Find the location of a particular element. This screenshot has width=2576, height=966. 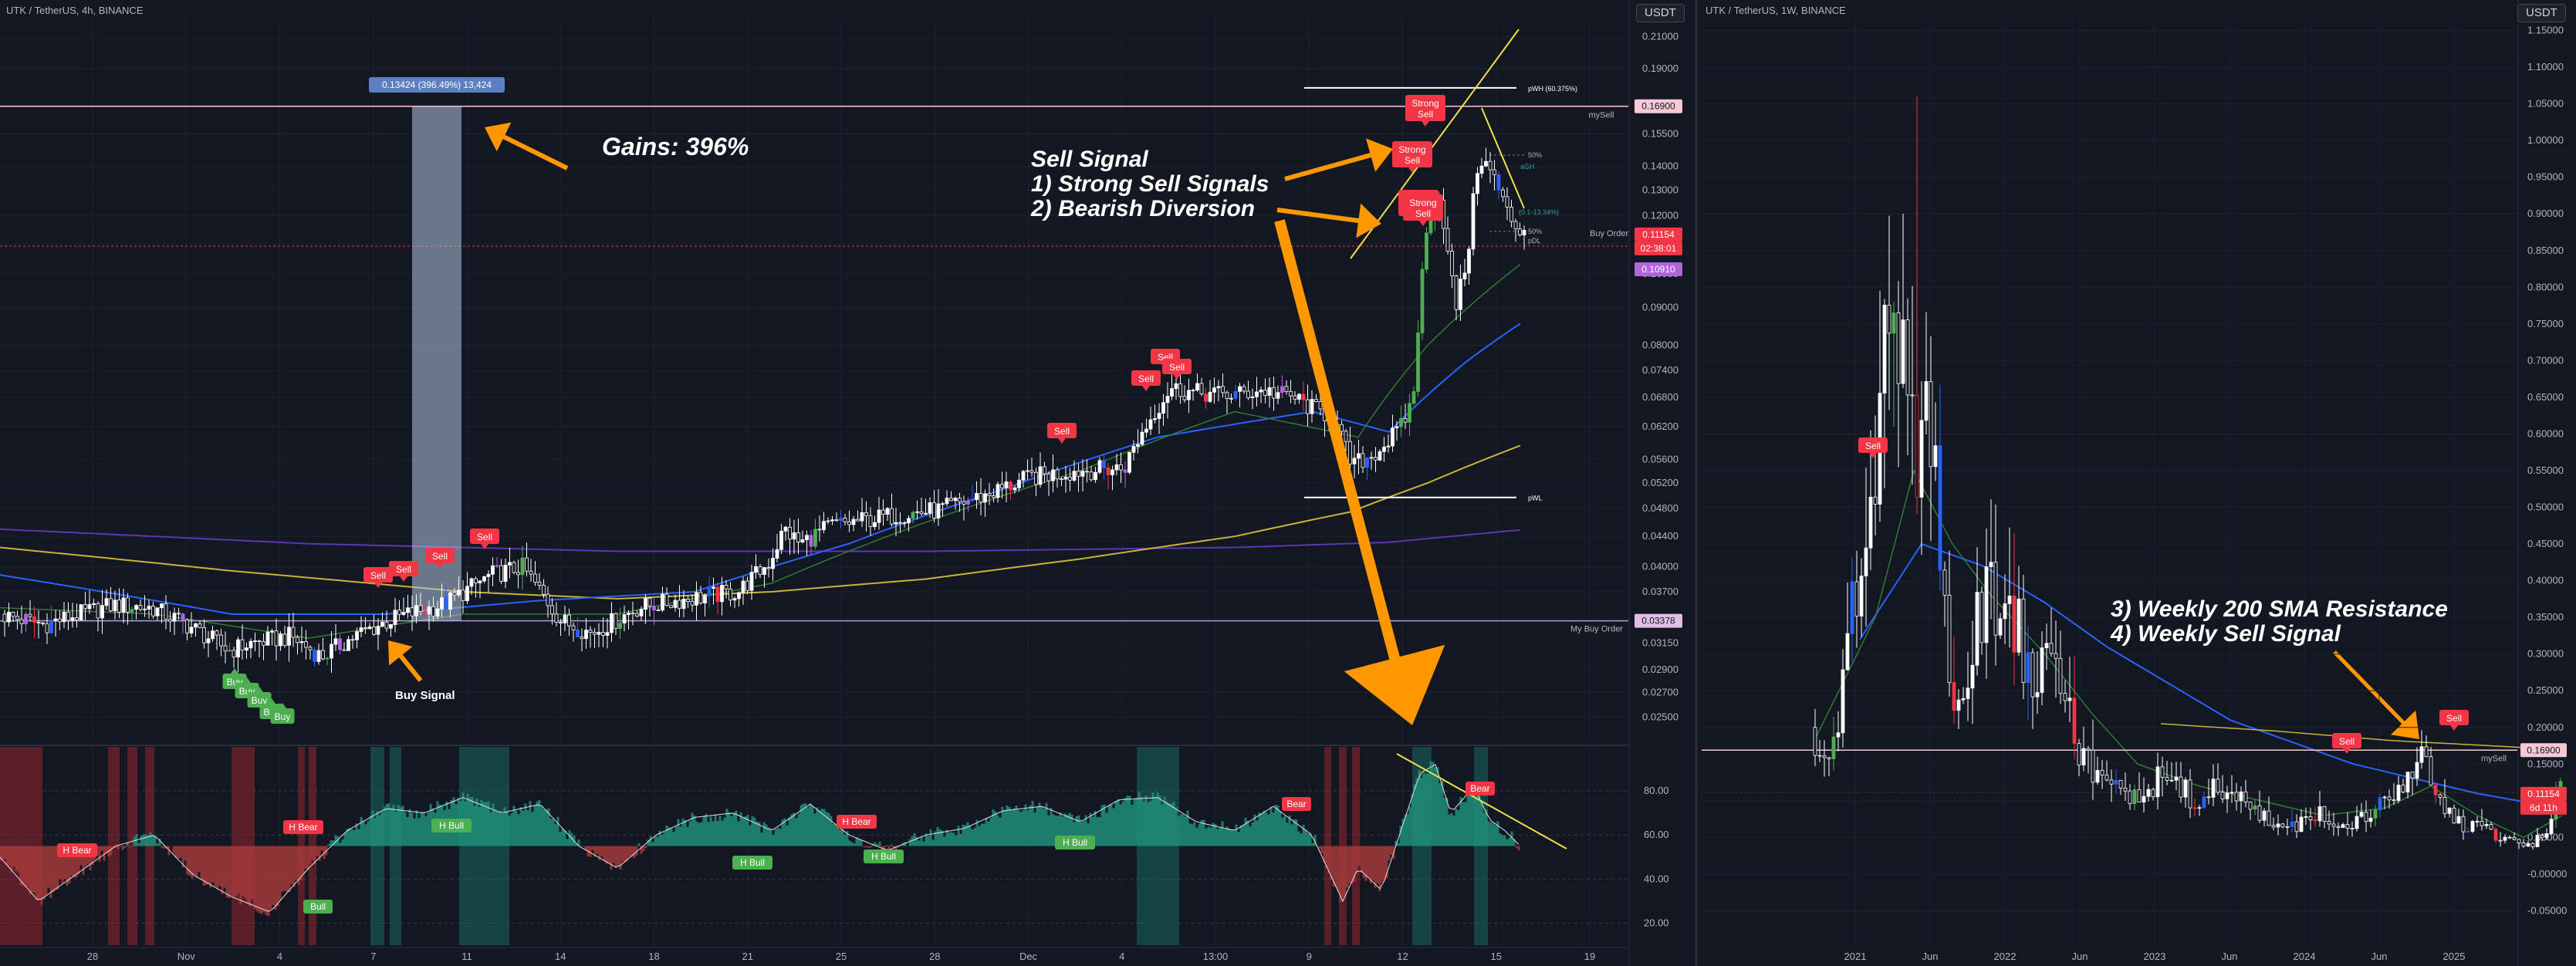

time-axis-label: 21 is located at coordinates (747, 956).